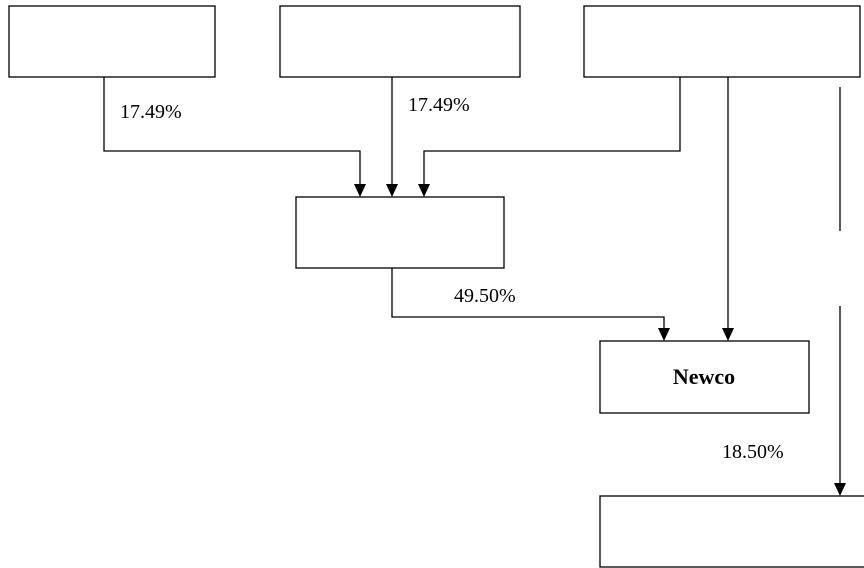 Image resolution: width=864 pixels, height=568 pixels. Describe the element at coordinates (552, 130) in the screenshot. I see `edge-top-right-to-middle` at that location.